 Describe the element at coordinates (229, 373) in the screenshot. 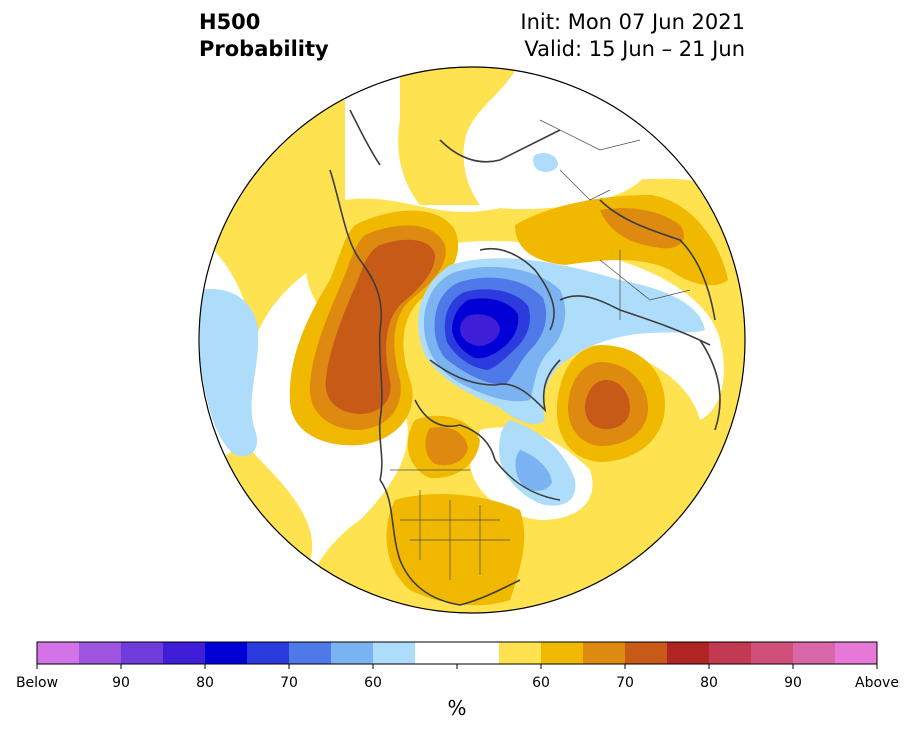

I see `below-region-pacific` at that location.